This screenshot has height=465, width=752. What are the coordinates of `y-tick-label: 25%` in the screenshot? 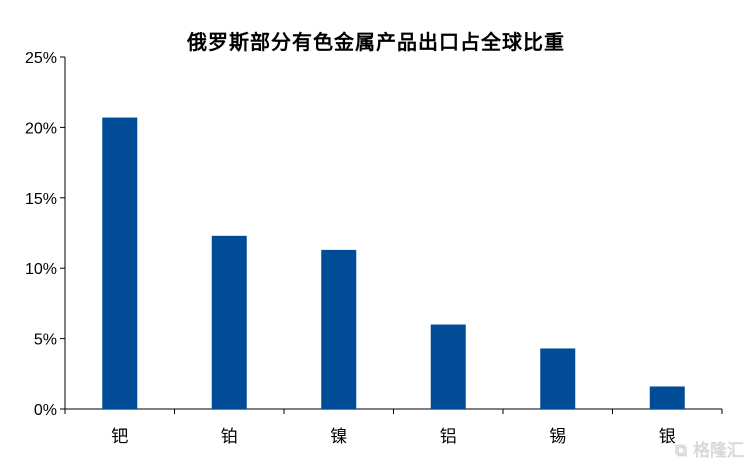 It's located at (41, 58).